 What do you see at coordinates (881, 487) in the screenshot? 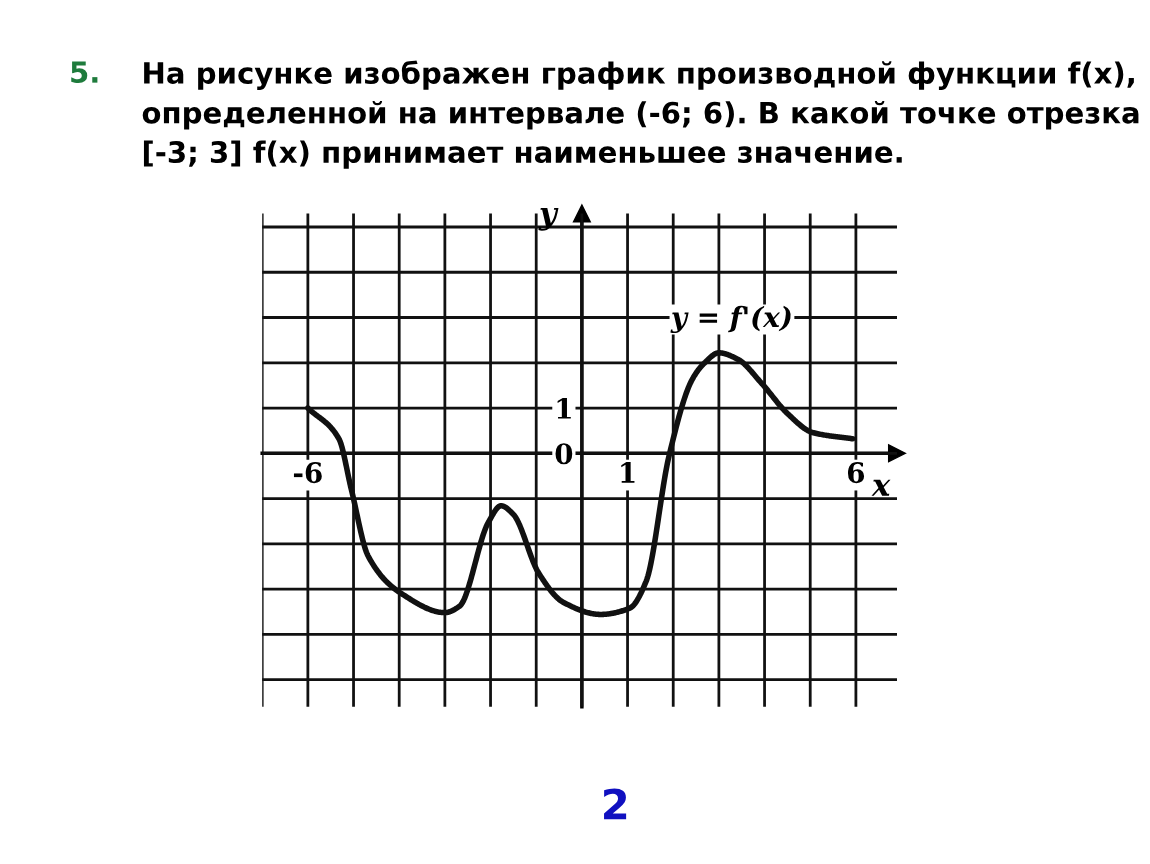
I see `x-axis-title: x` at bounding box center [881, 487].